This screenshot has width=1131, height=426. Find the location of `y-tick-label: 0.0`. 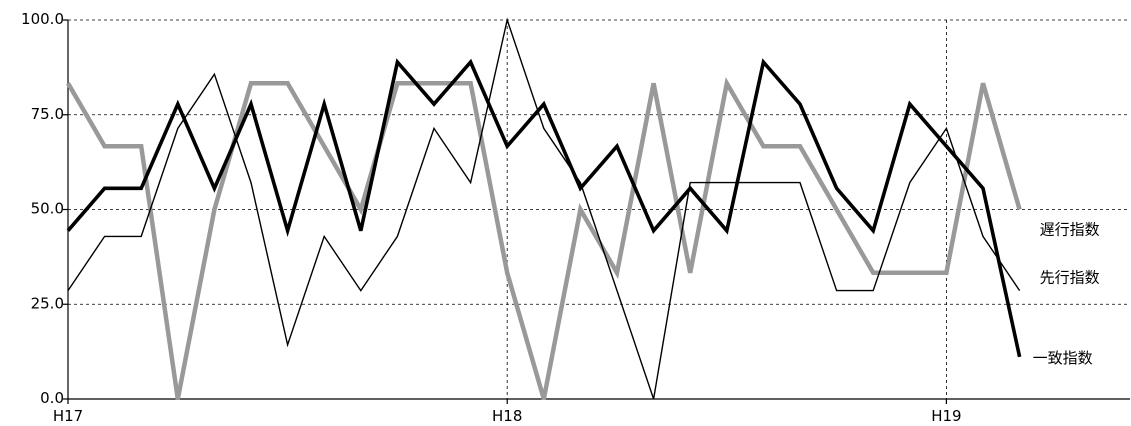

y-tick-label: 0.0 is located at coordinates (52, 398).